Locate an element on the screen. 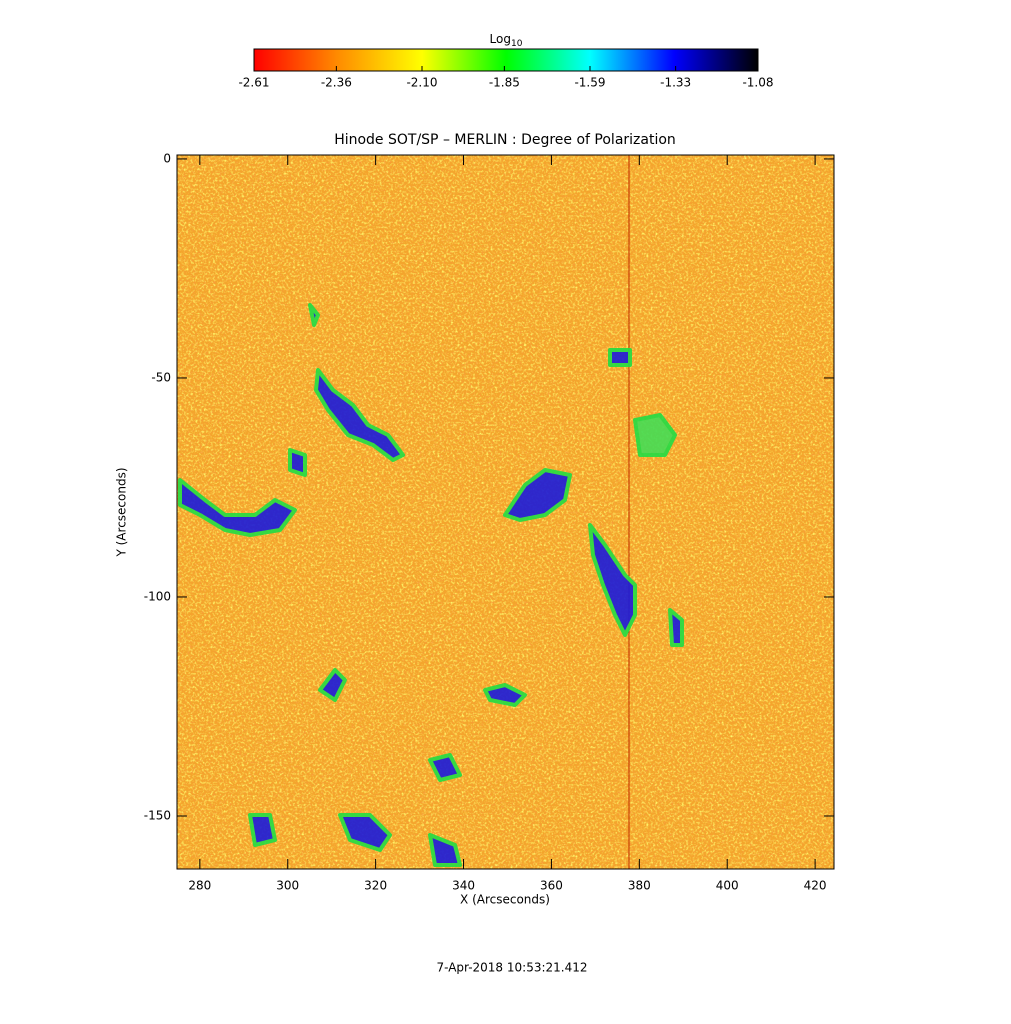 Image resolution: width=1011 pixels, height=1024 pixels. y-tick-label: -150 is located at coordinates (157, 815).